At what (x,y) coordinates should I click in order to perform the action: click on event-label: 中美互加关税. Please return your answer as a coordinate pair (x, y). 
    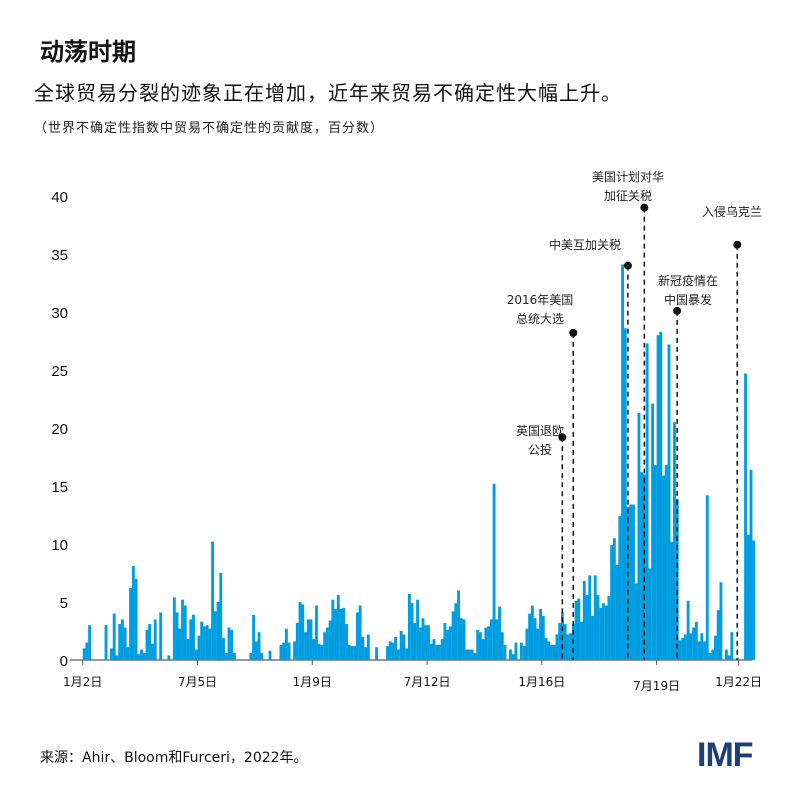
    Looking at the image, I should click on (584, 245).